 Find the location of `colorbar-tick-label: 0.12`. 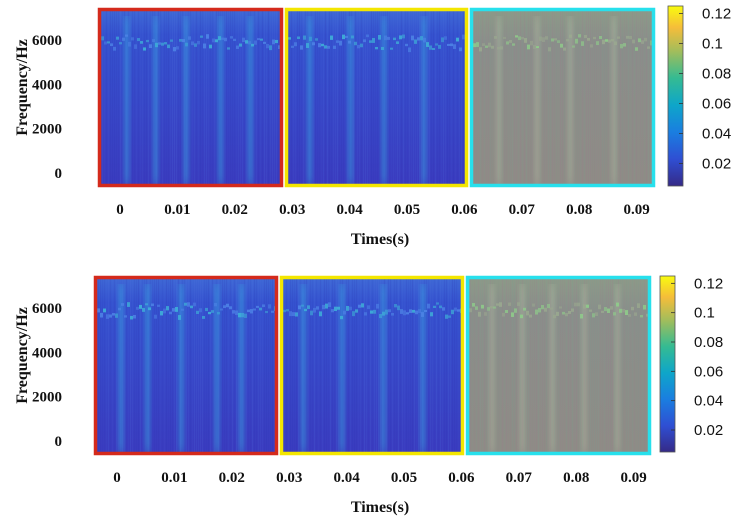

colorbar-tick-label: 0.12 is located at coordinates (708, 283).